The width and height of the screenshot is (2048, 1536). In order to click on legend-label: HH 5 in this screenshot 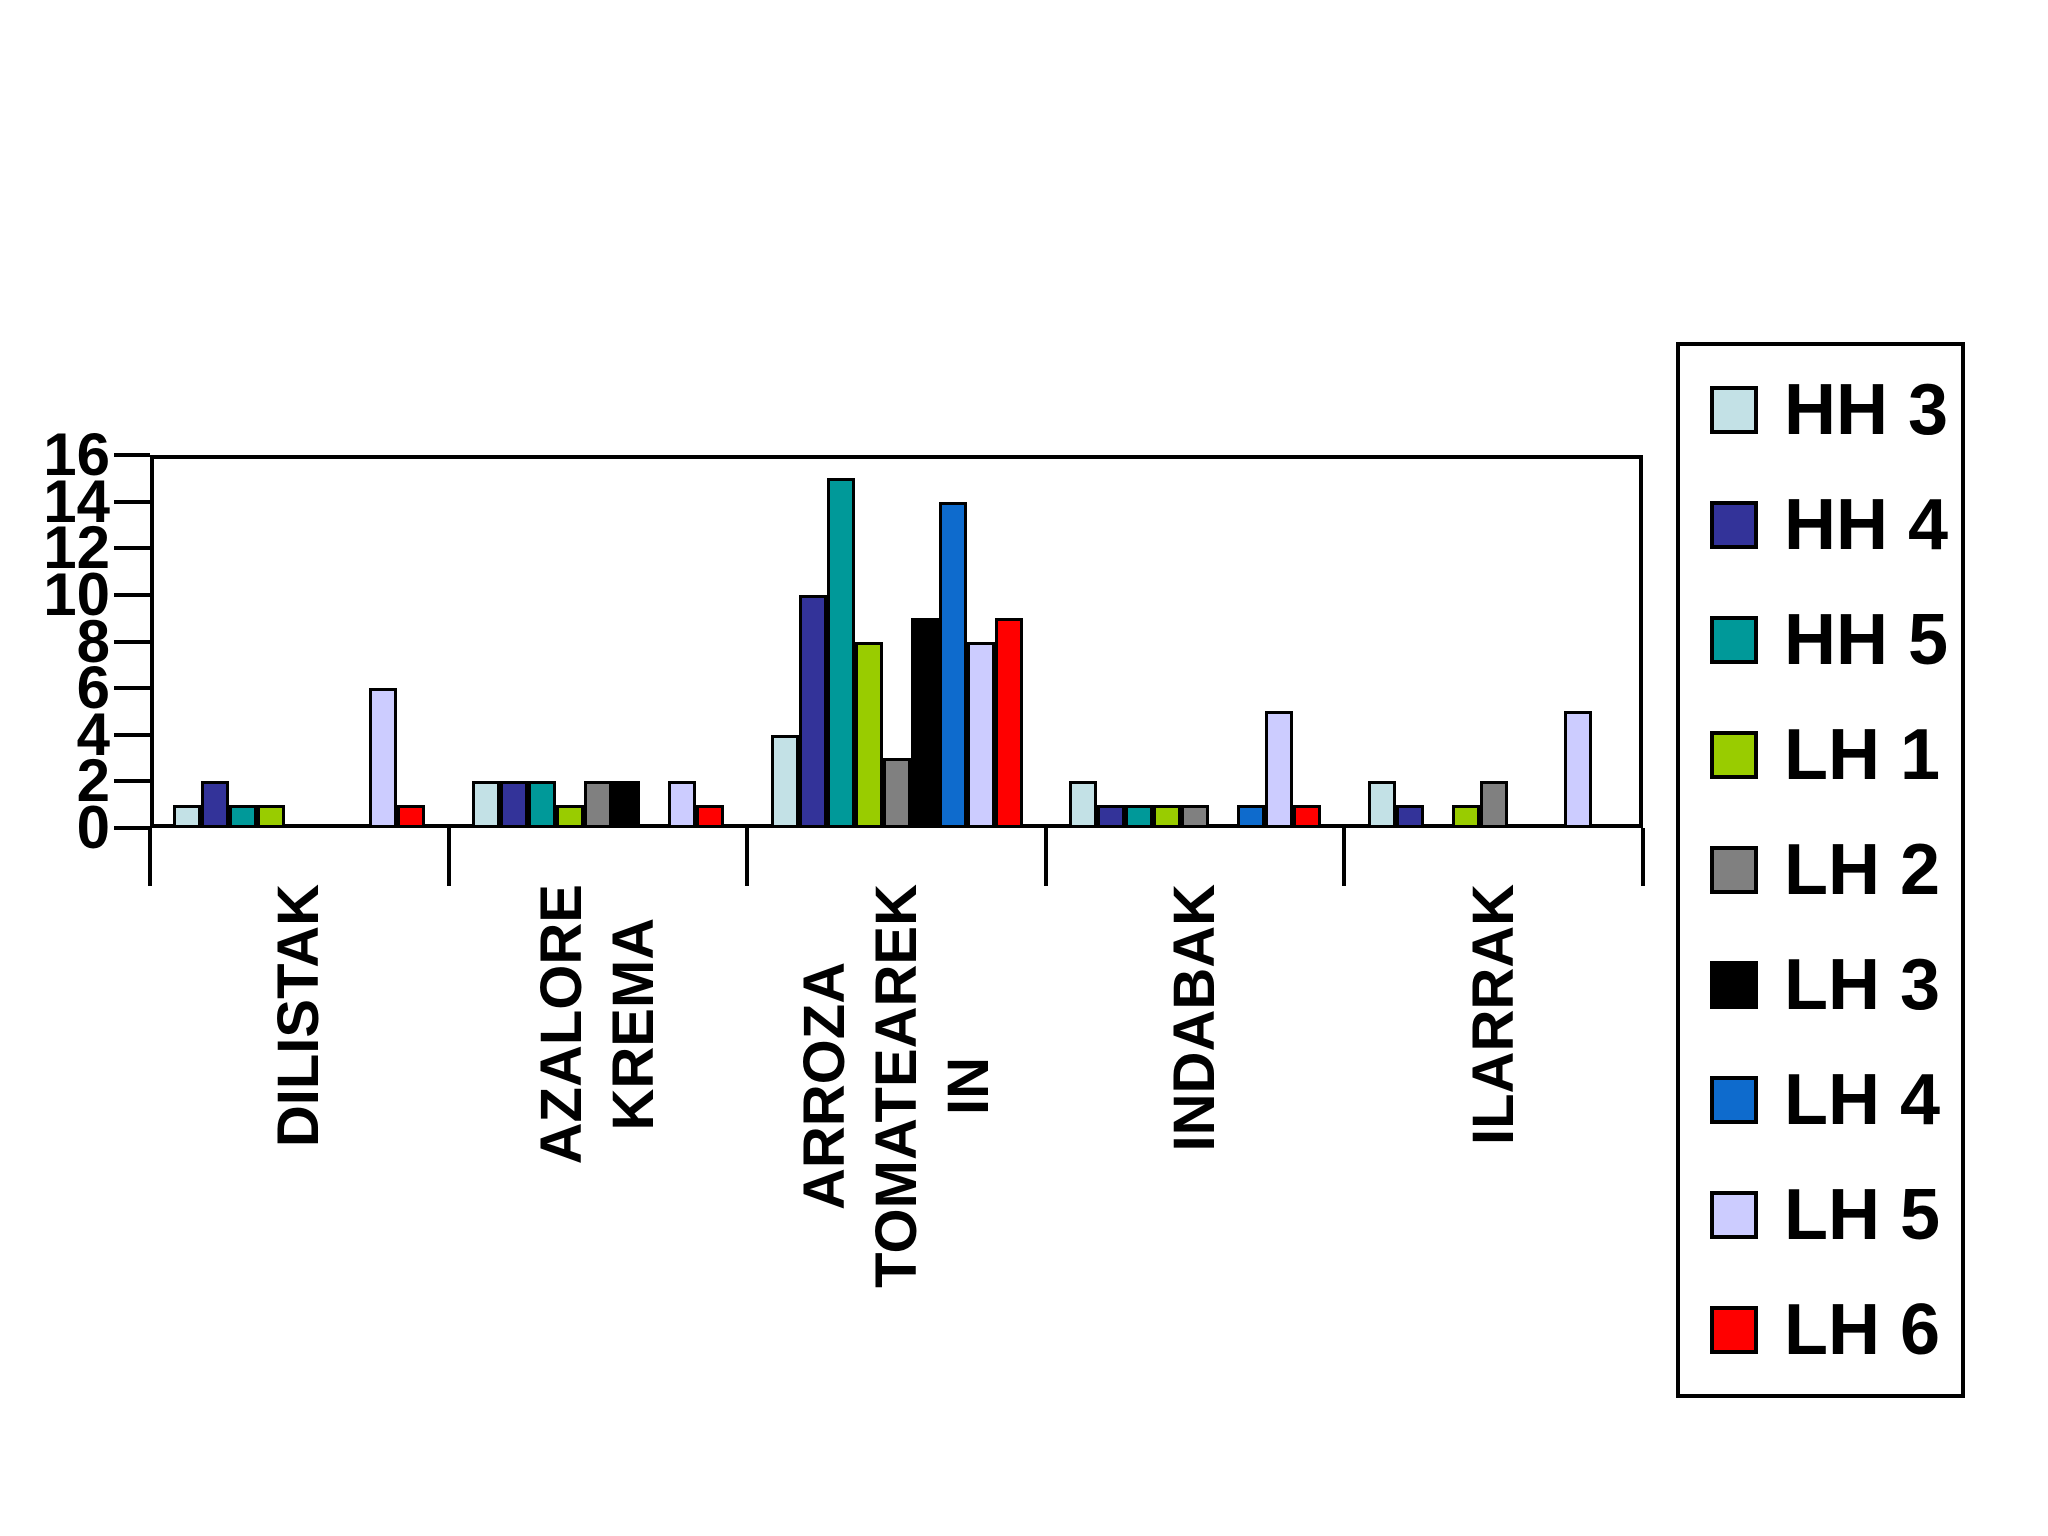, I will do `click(1866, 640)`.